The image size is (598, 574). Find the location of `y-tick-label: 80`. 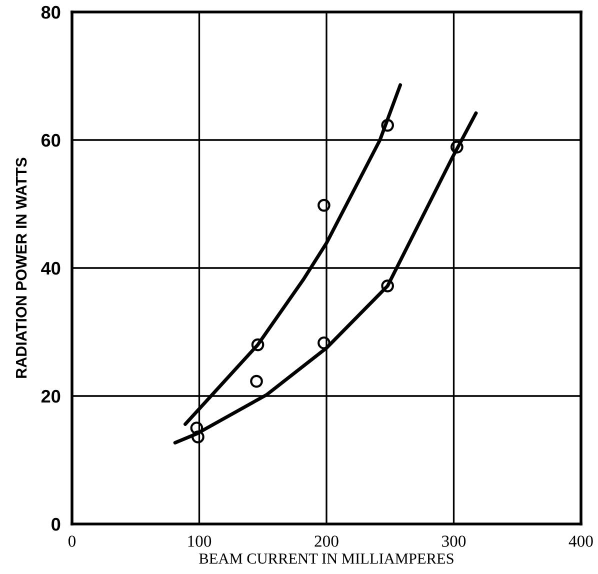

y-tick-label: 80 is located at coordinates (50, 12).